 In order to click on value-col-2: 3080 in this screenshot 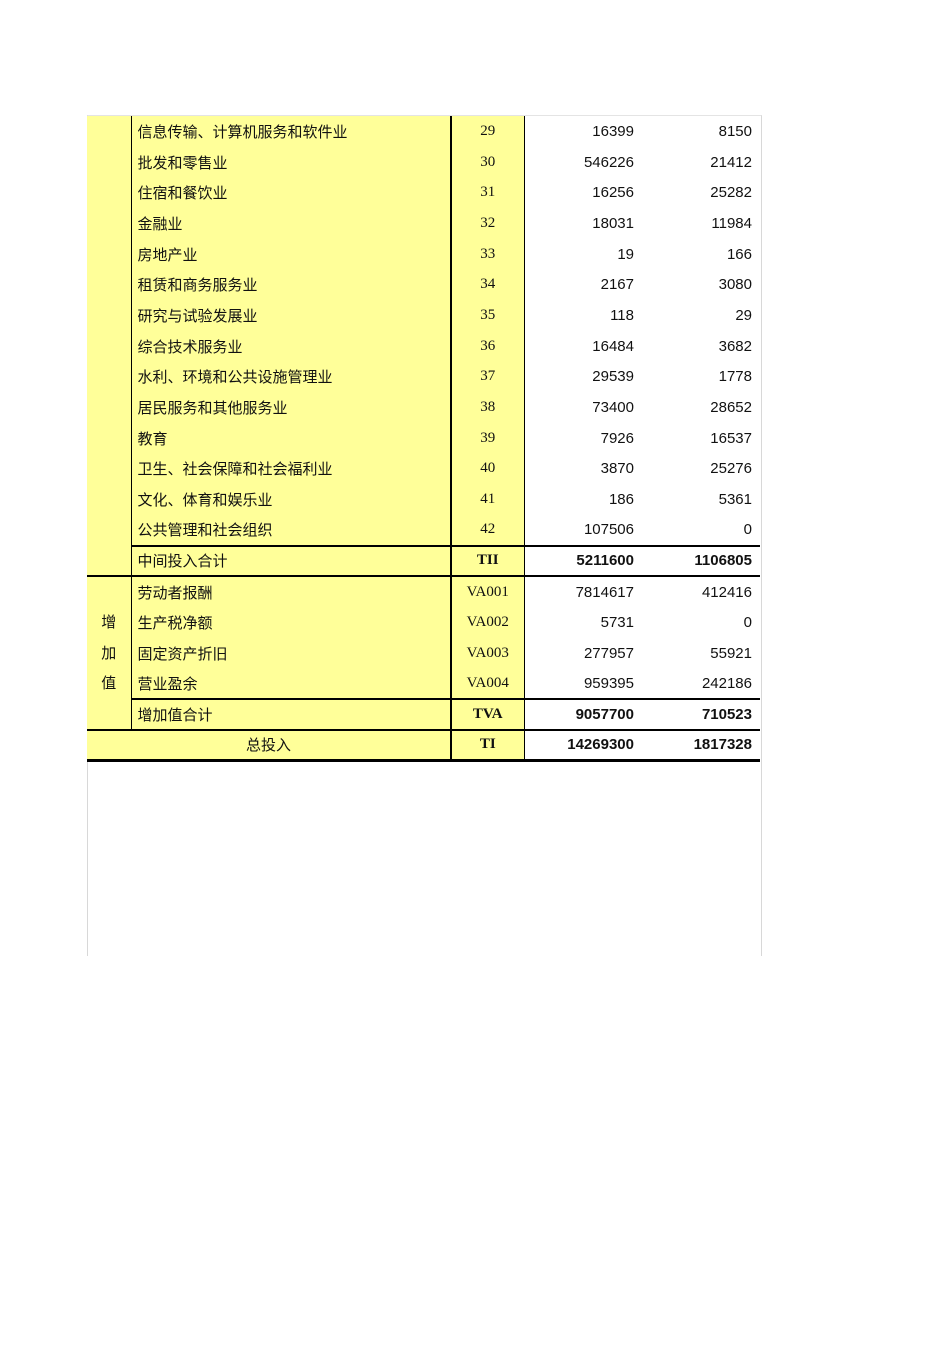, I will do `click(735, 285)`.